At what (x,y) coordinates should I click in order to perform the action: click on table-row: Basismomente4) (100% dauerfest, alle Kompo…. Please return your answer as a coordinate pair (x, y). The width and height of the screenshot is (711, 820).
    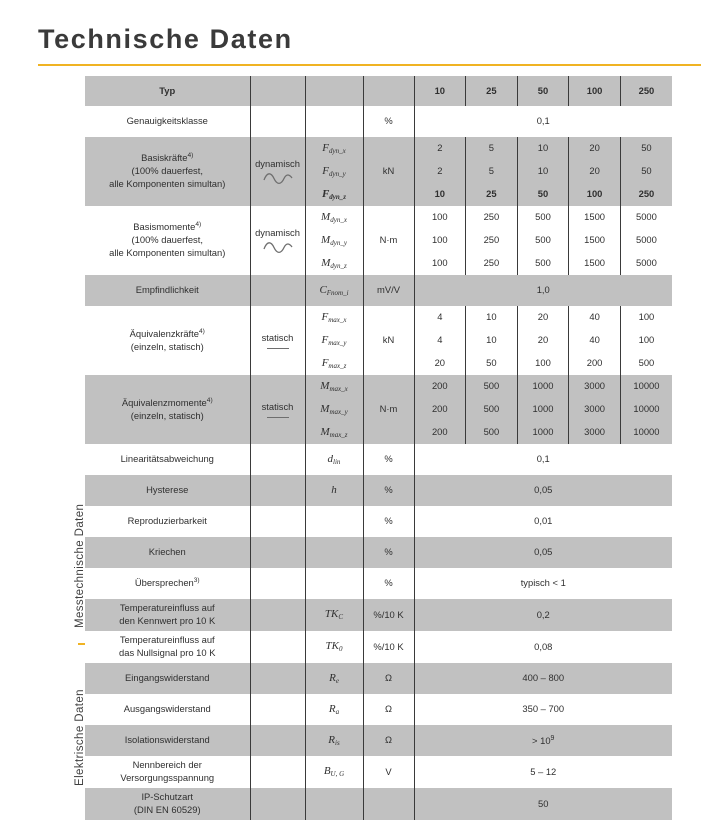
    Looking at the image, I should click on (378, 240).